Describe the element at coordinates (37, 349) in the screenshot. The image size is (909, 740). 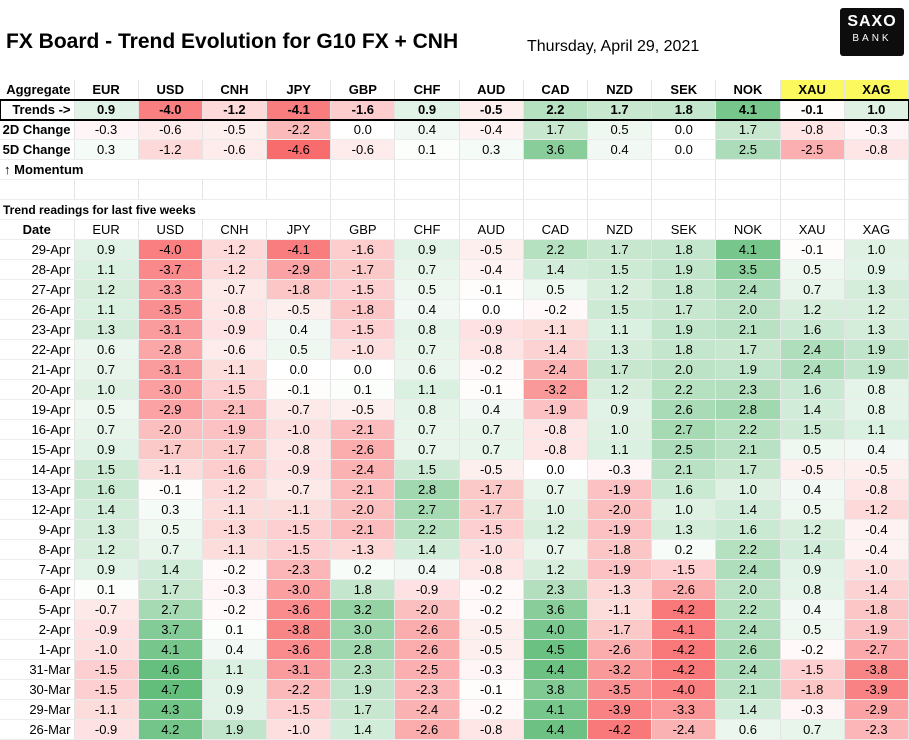
I see `date-label: 22-Apr` at that location.